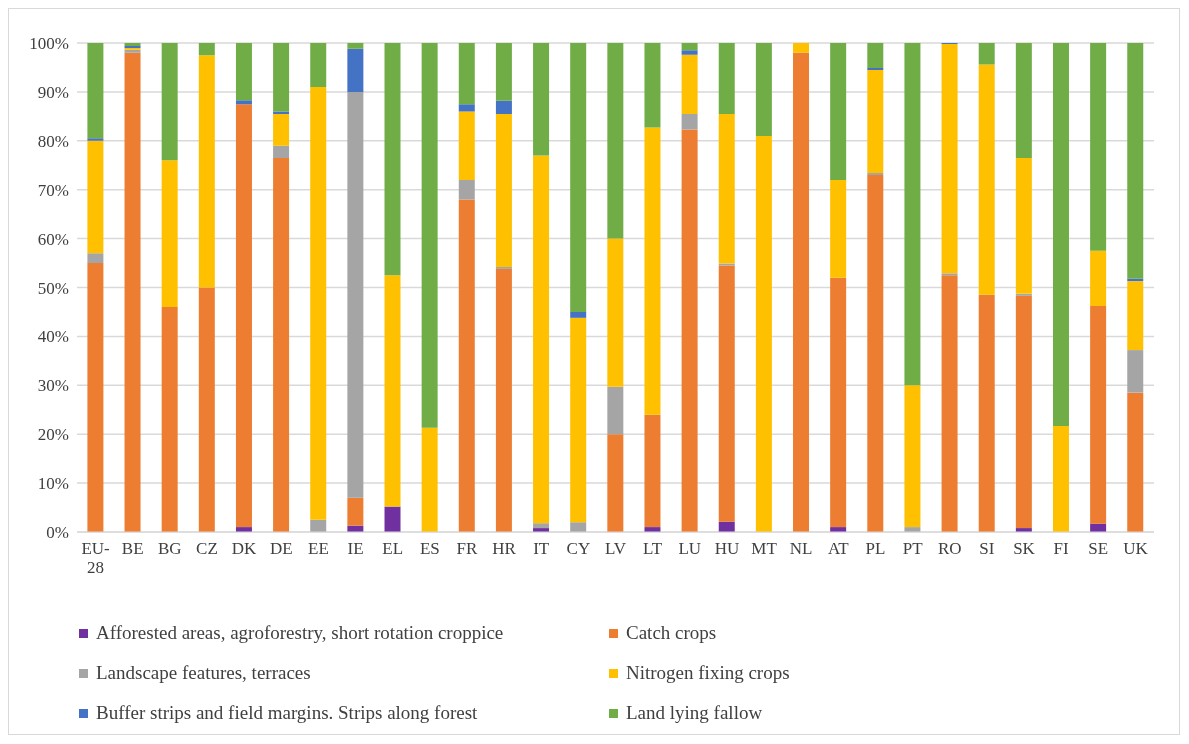 This screenshot has height=744, width=1189. Describe the element at coordinates (300, 633) in the screenshot. I see `legend-label: Afforested areas, agroforestry, short rotation croppice` at that location.